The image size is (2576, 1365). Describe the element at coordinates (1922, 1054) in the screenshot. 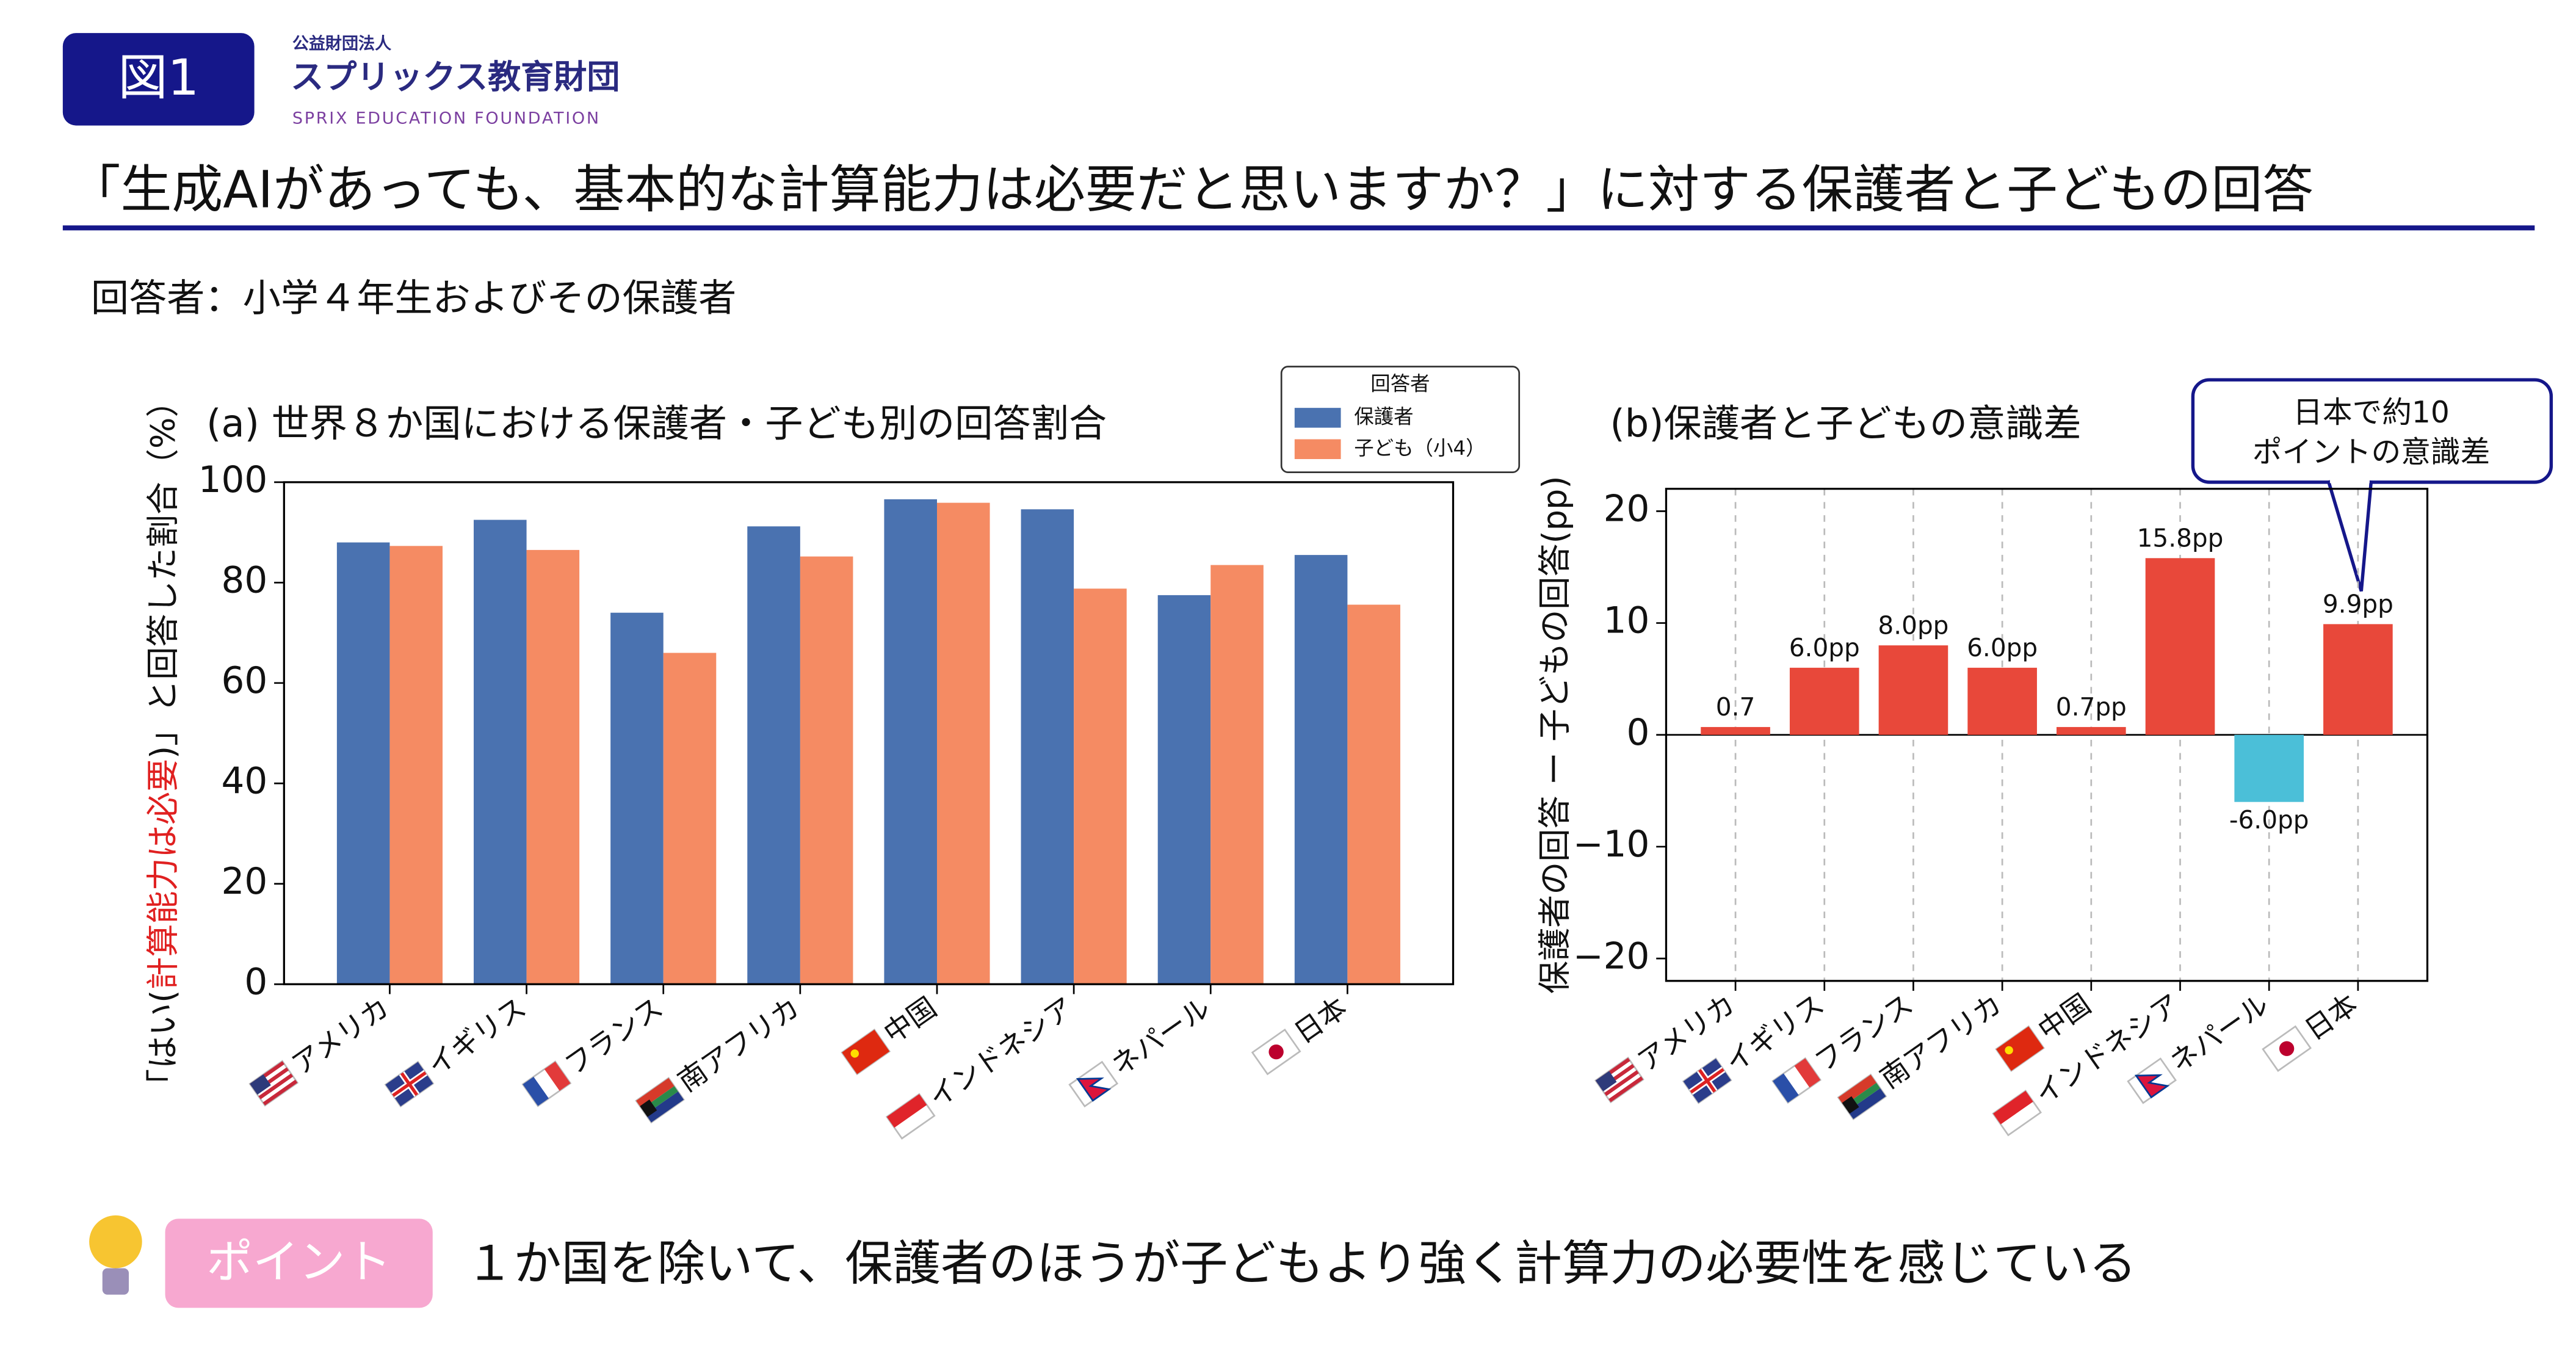

I see `x-tick-group: 南アフリカ` at that location.